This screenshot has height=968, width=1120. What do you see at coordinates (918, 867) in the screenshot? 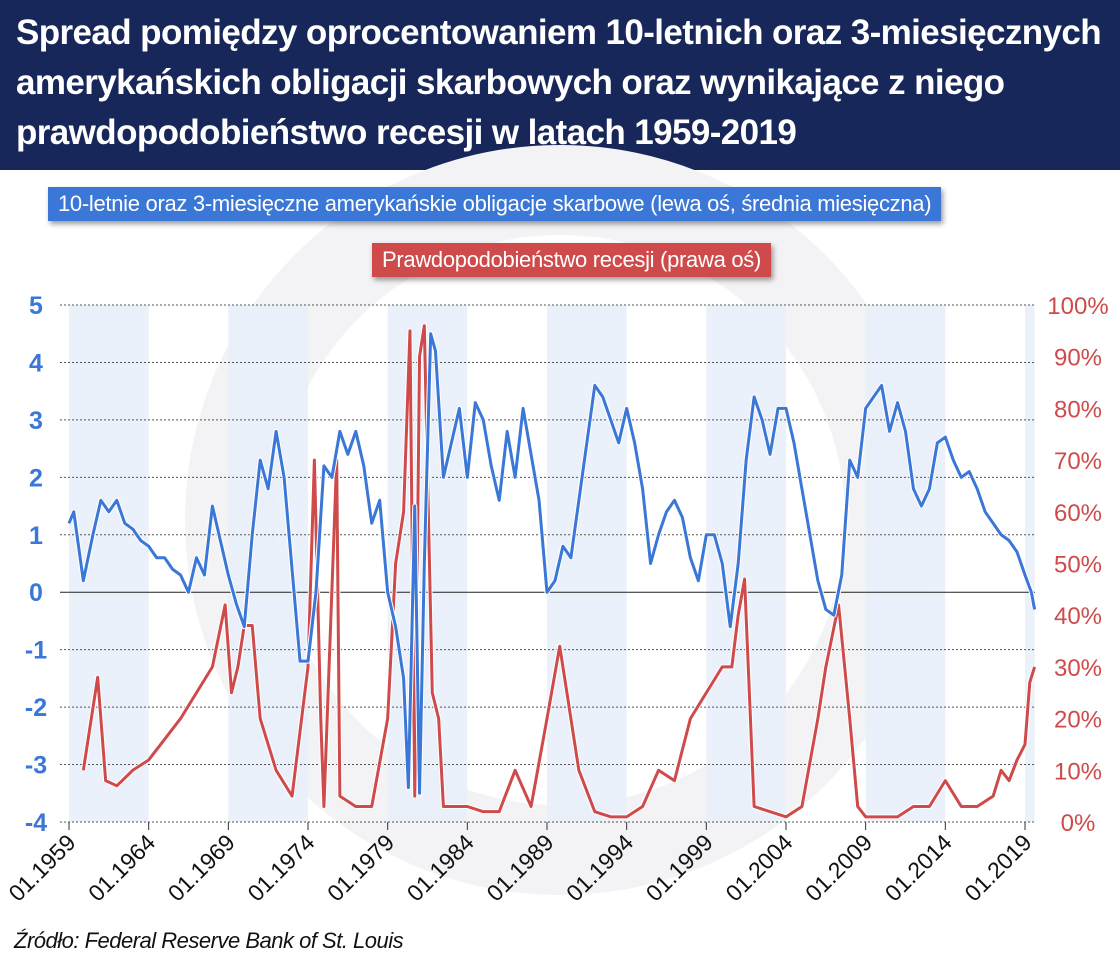
I see `x-tick-label: 01.2014` at bounding box center [918, 867].